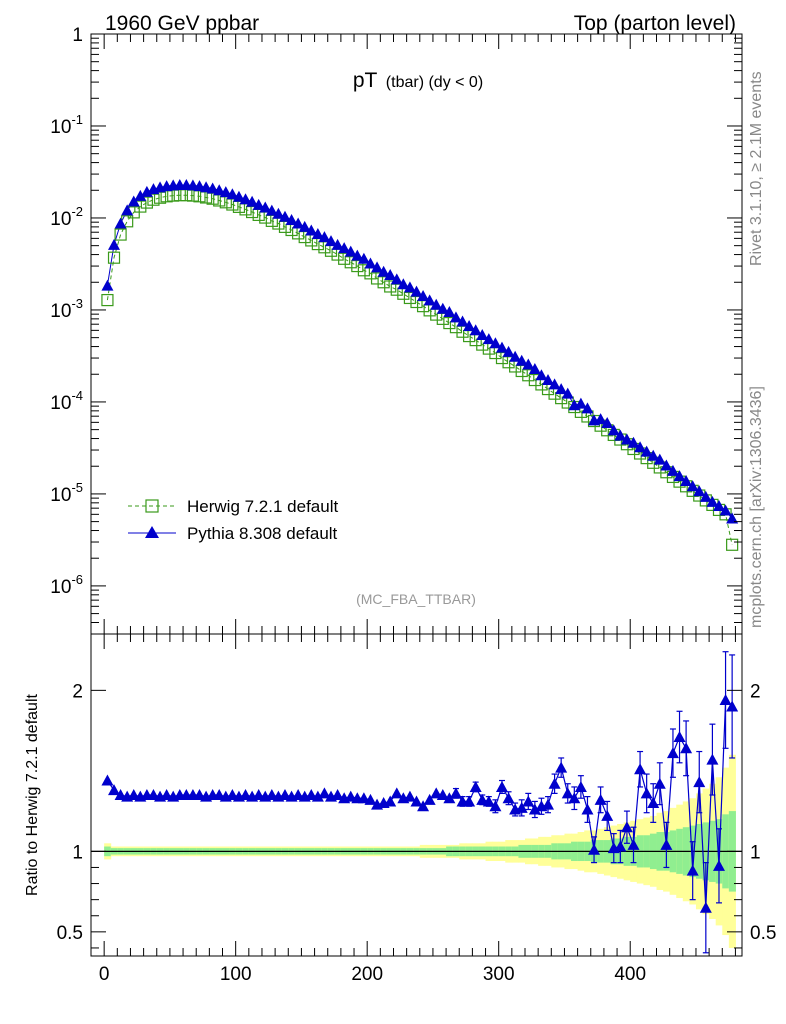  Describe the element at coordinates (236, 974) in the screenshot. I see `x-tick-label: 100` at that location.